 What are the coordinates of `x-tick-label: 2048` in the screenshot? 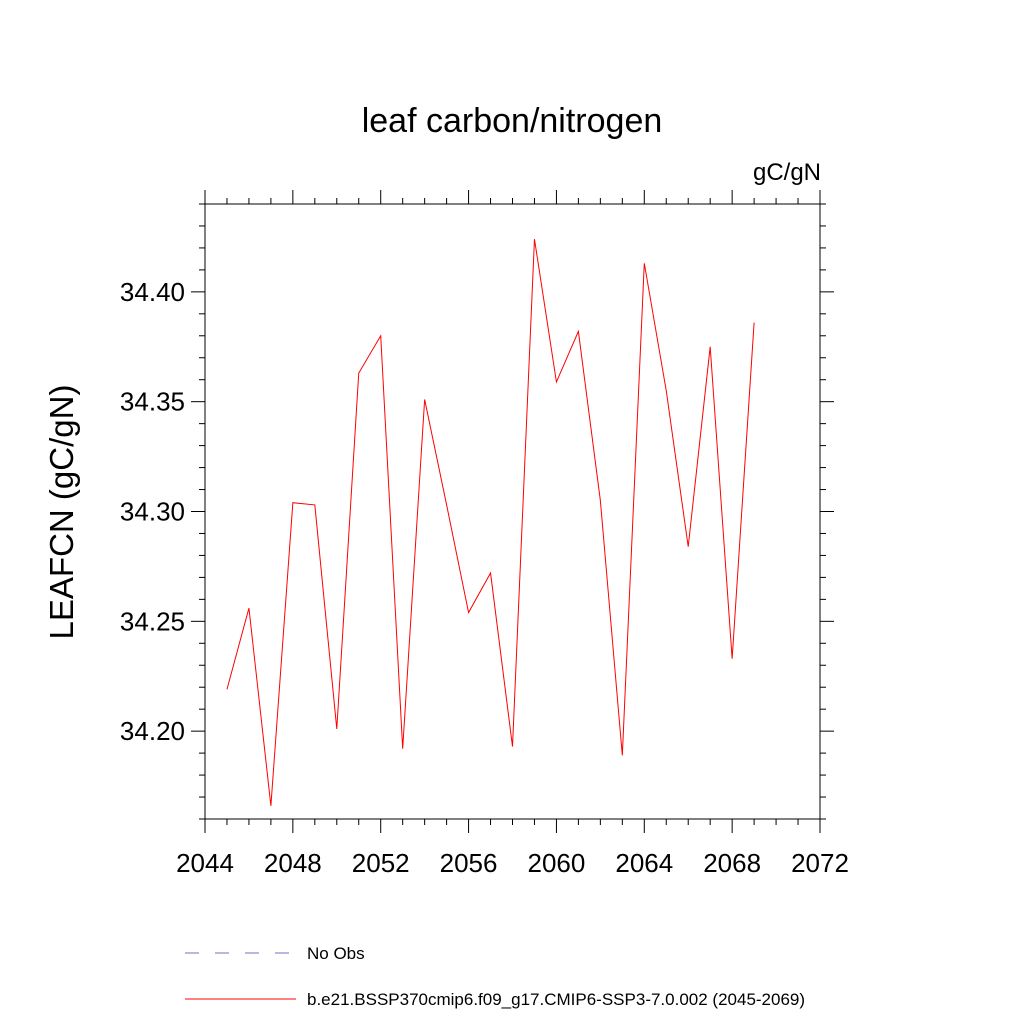 It's located at (293, 863).